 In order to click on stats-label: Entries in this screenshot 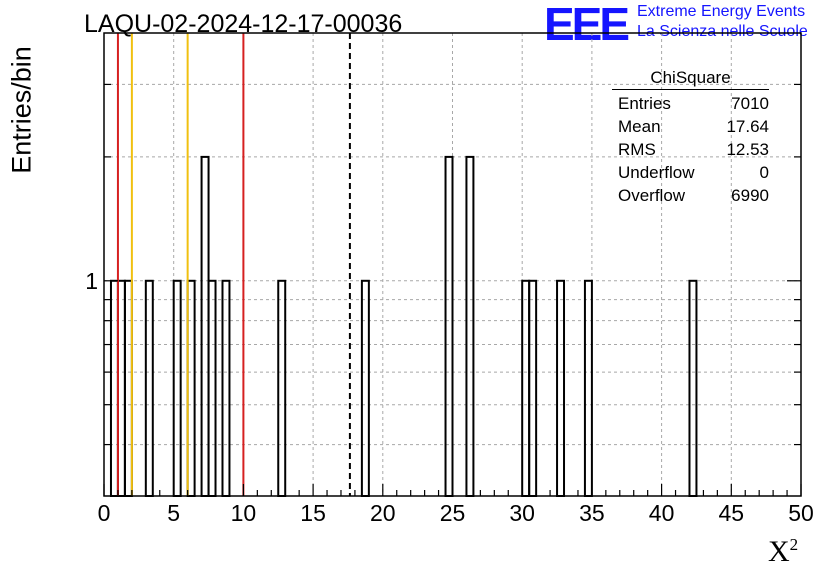, I will do `click(644, 103)`.